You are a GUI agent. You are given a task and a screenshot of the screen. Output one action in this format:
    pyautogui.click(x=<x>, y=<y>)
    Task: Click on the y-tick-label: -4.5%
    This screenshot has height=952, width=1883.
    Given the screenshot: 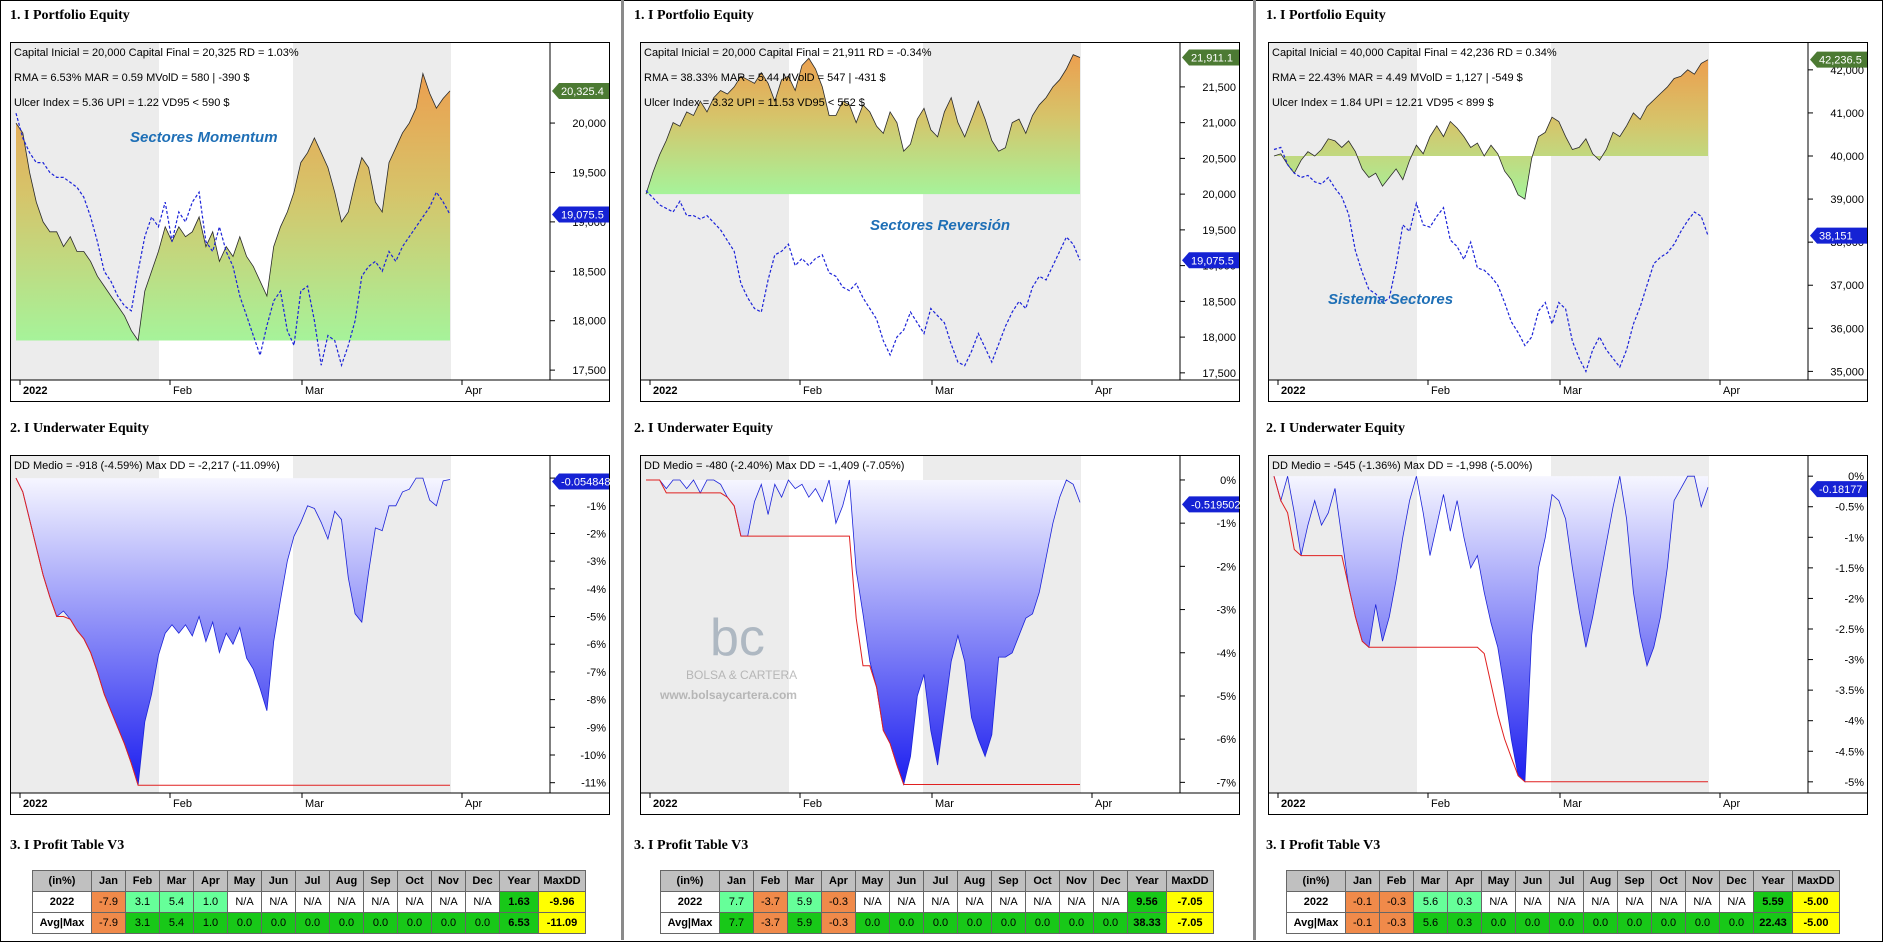 What is the action you would take?
    pyautogui.click(x=1849, y=752)
    